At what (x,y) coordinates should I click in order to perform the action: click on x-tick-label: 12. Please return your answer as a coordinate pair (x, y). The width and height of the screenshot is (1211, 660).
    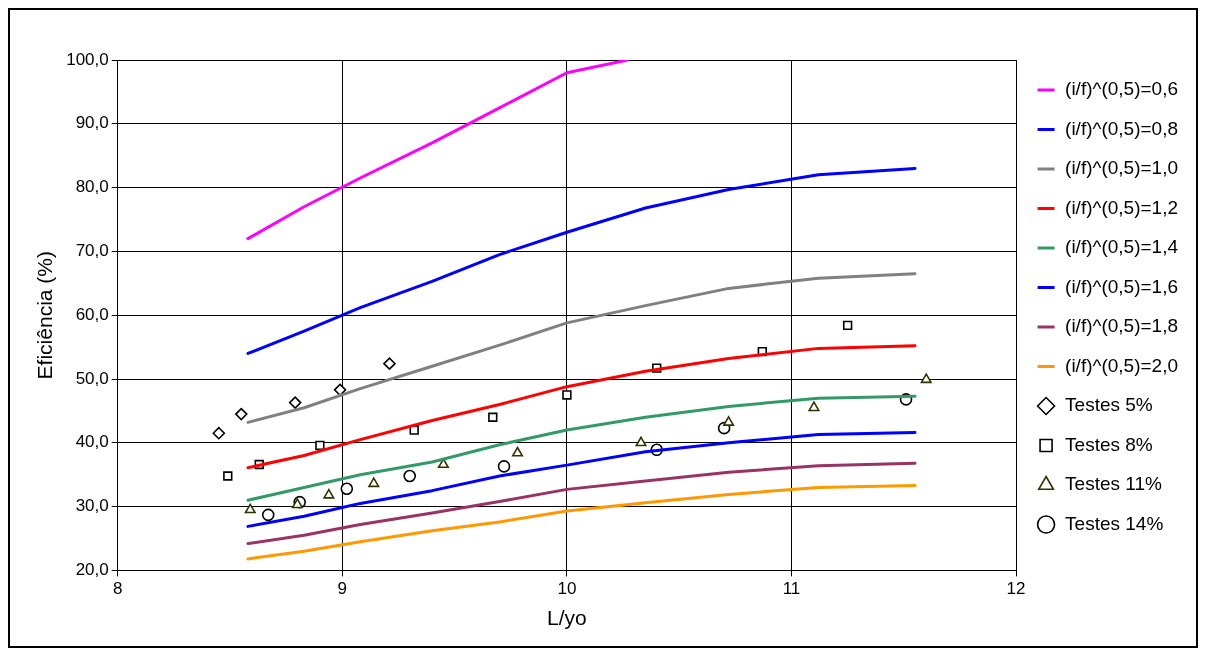
    Looking at the image, I should click on (1016, 589).